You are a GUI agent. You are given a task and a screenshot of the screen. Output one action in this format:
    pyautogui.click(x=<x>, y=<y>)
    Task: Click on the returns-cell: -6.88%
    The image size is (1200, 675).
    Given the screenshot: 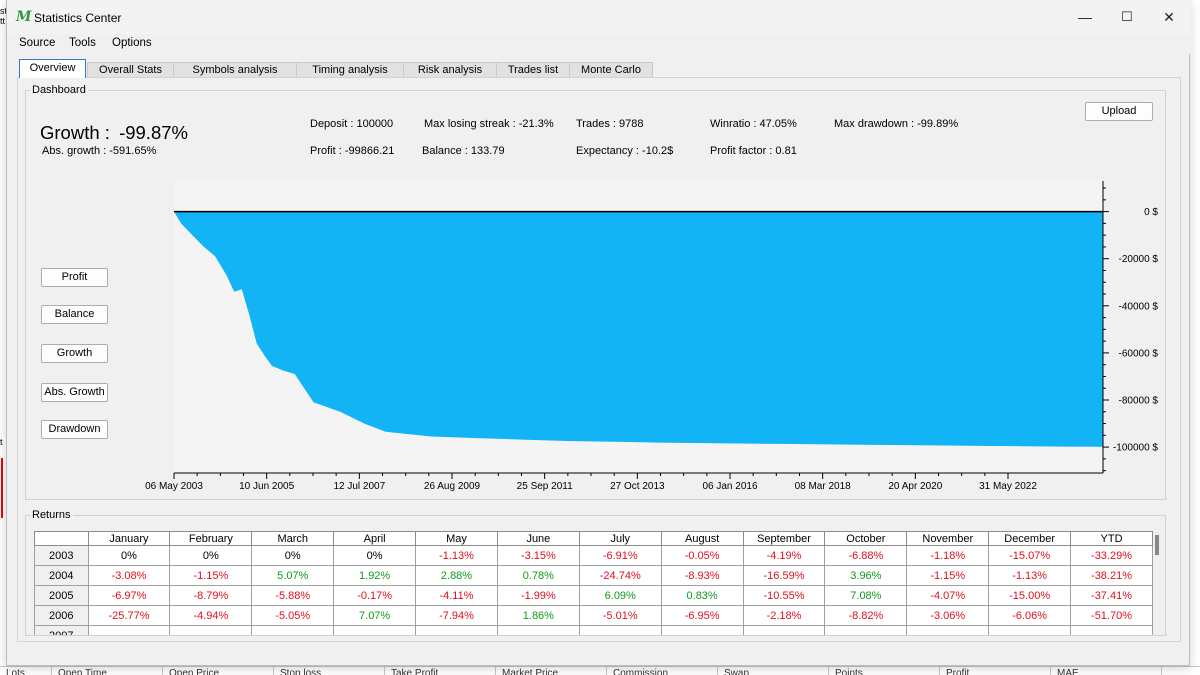 What is the action you would take?
    pyautogui.click(x=866, y=555)
    